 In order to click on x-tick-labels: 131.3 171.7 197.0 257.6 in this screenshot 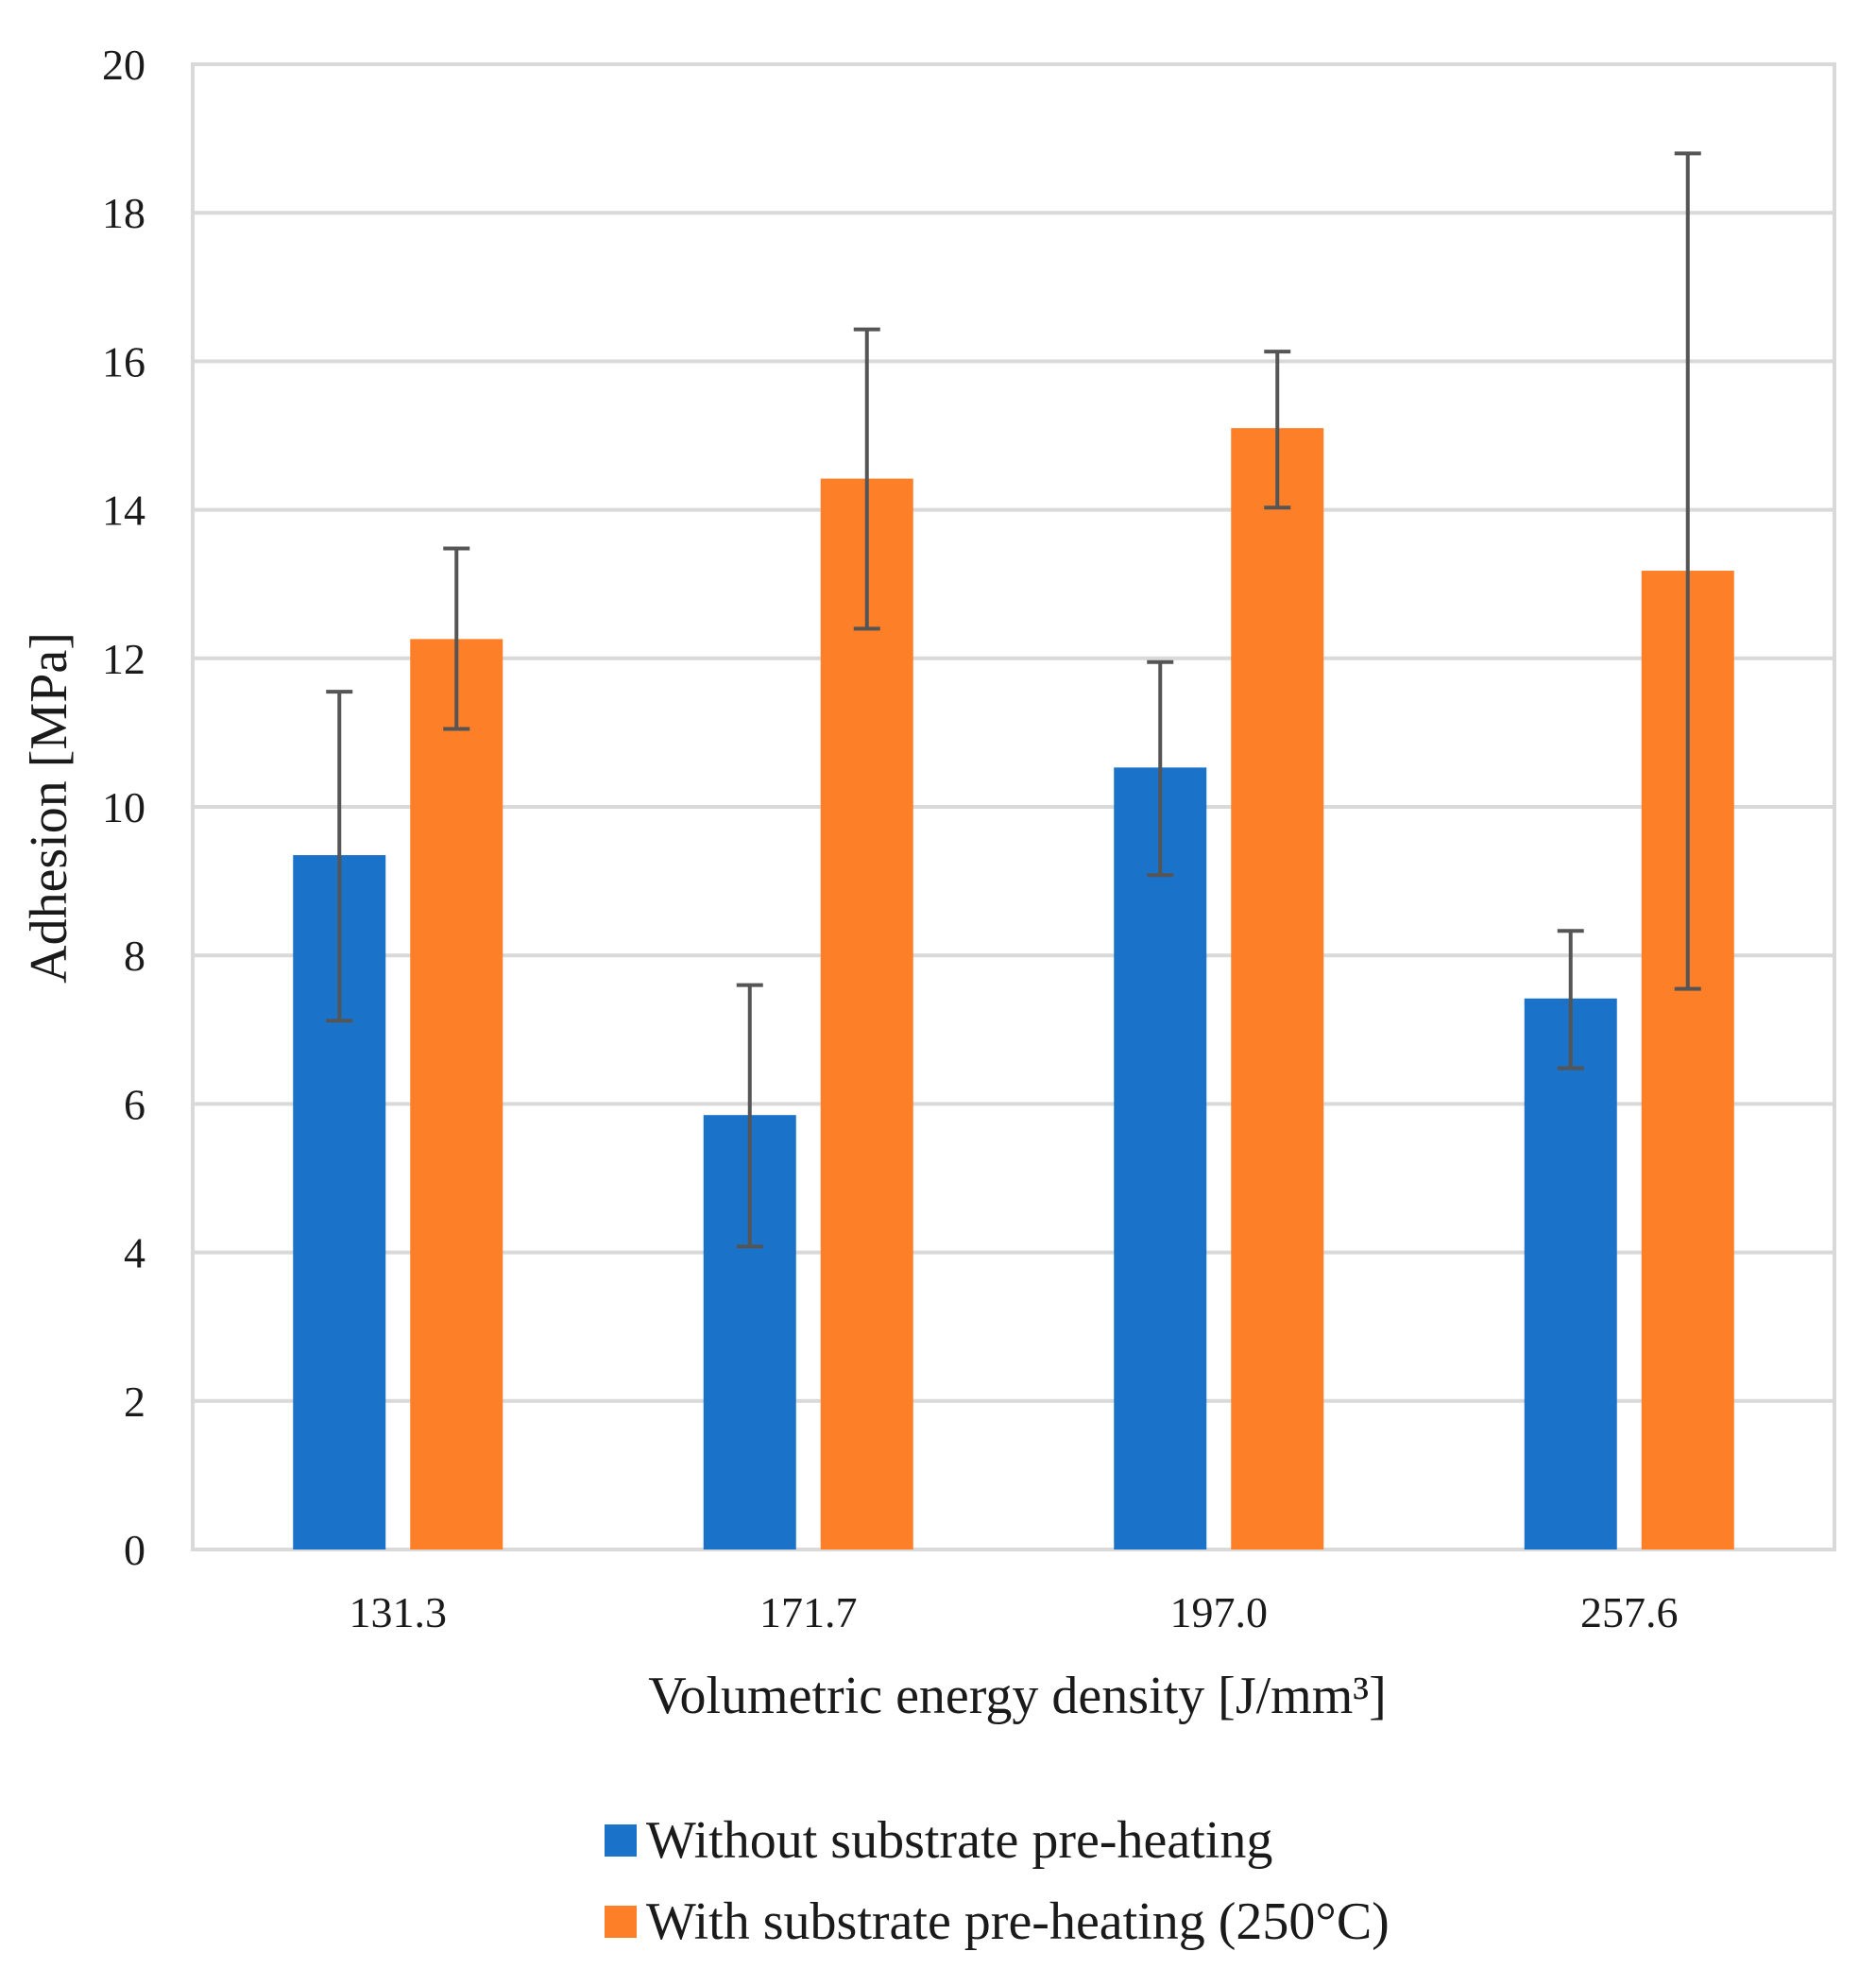, I will do `click(1015, 1612)`.